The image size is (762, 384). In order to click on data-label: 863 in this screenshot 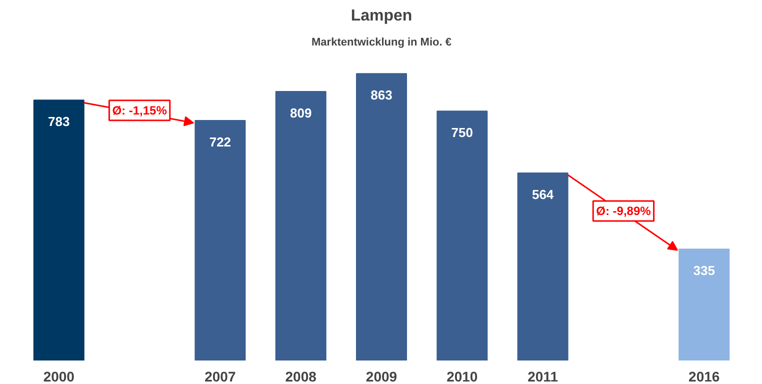, I will do `click(381, 95)`.